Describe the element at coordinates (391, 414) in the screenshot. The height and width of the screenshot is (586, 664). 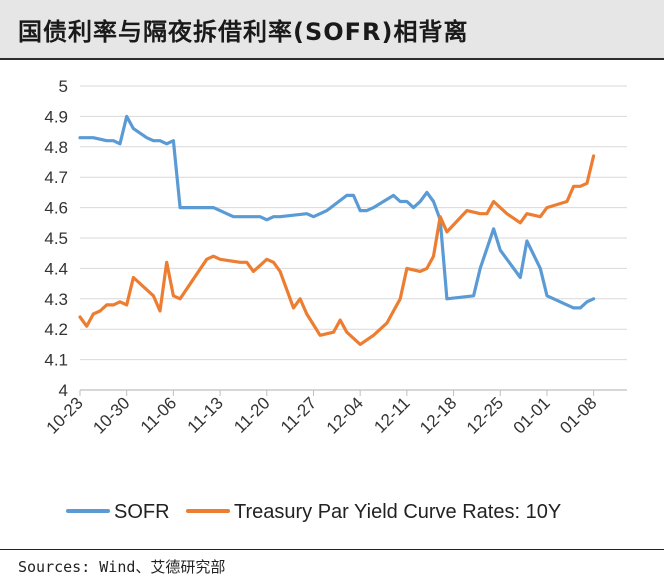
I see `x-tick-label: 12-11` at that location.